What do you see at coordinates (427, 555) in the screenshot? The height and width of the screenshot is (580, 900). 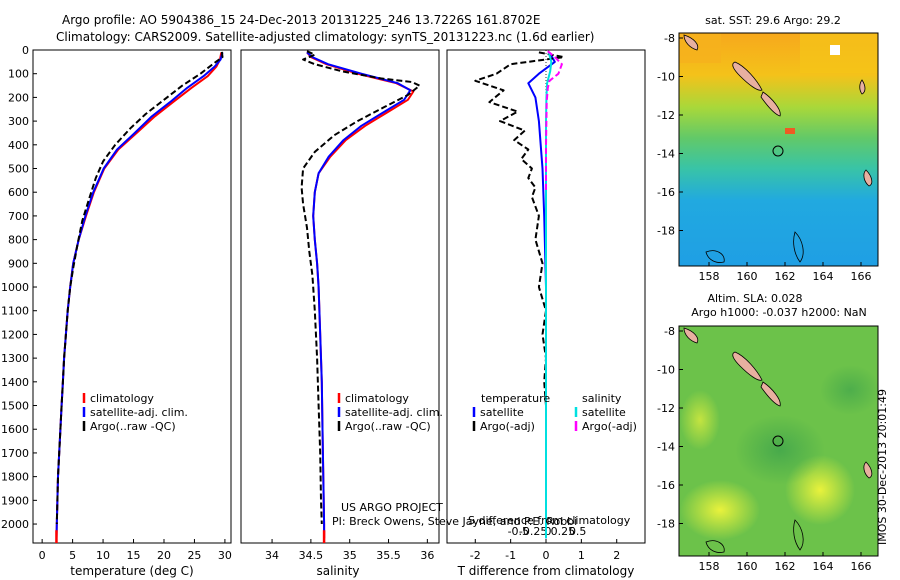 I see `x-tick-label: 36` at bounding box center [427, 555].